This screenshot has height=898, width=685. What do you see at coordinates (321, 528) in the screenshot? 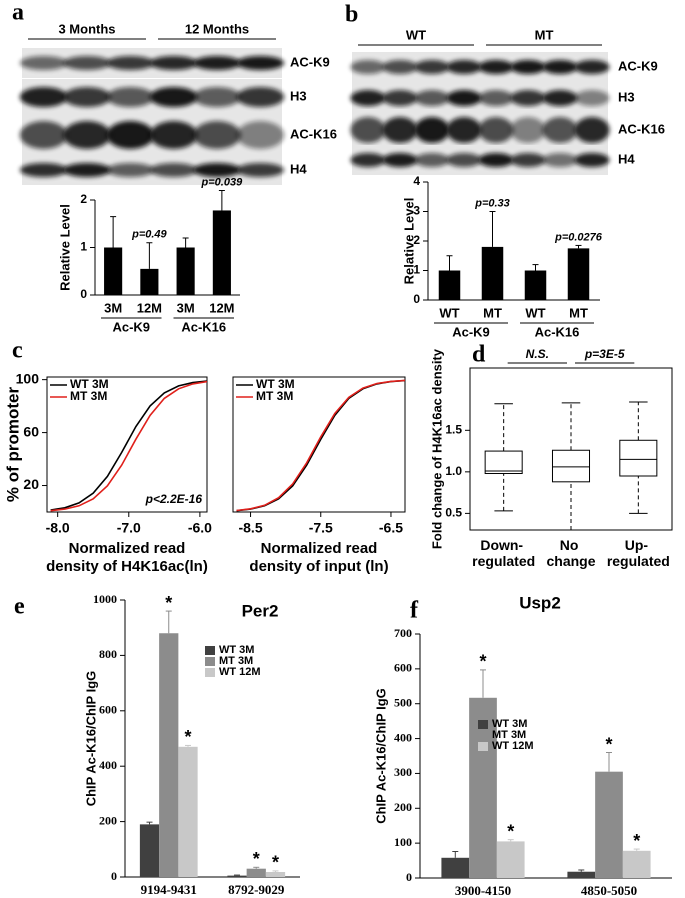
I see `x-tick-label: -7.5` at bounding box center [321, 528].